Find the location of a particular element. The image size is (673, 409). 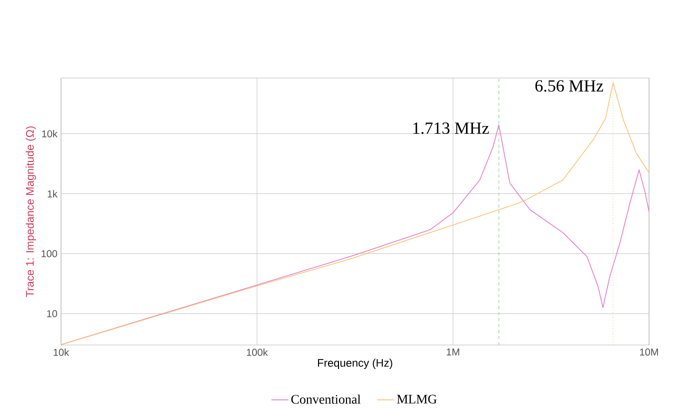

legend-label: Conventional is located at coordinates (326, 399).